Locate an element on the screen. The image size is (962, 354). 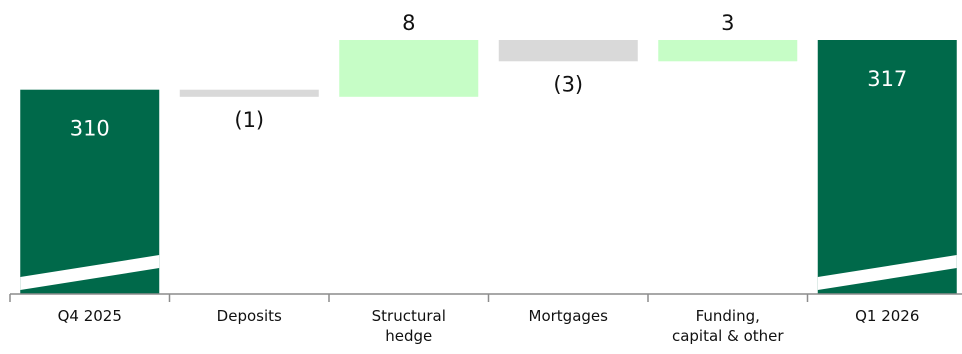
category-label: Deposits is located at coordinates (249, 316).